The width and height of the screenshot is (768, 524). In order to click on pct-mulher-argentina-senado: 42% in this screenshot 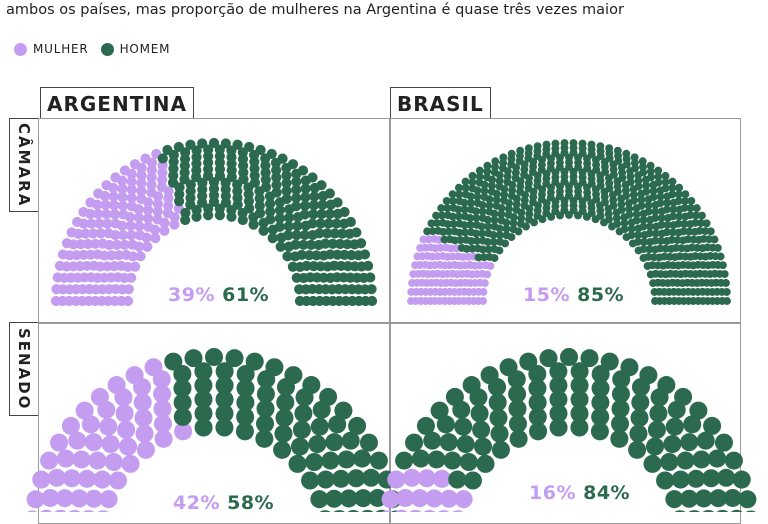, I will do `click(196, 503)`.